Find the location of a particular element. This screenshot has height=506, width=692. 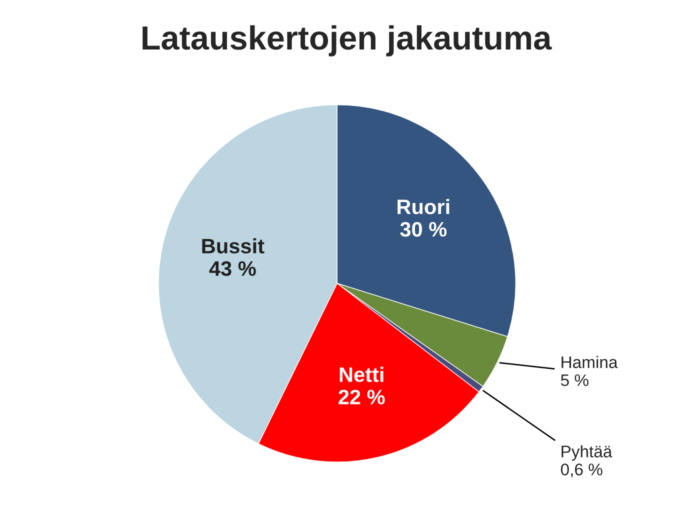

data-label: 43 % is located at coordinates (232, 268).